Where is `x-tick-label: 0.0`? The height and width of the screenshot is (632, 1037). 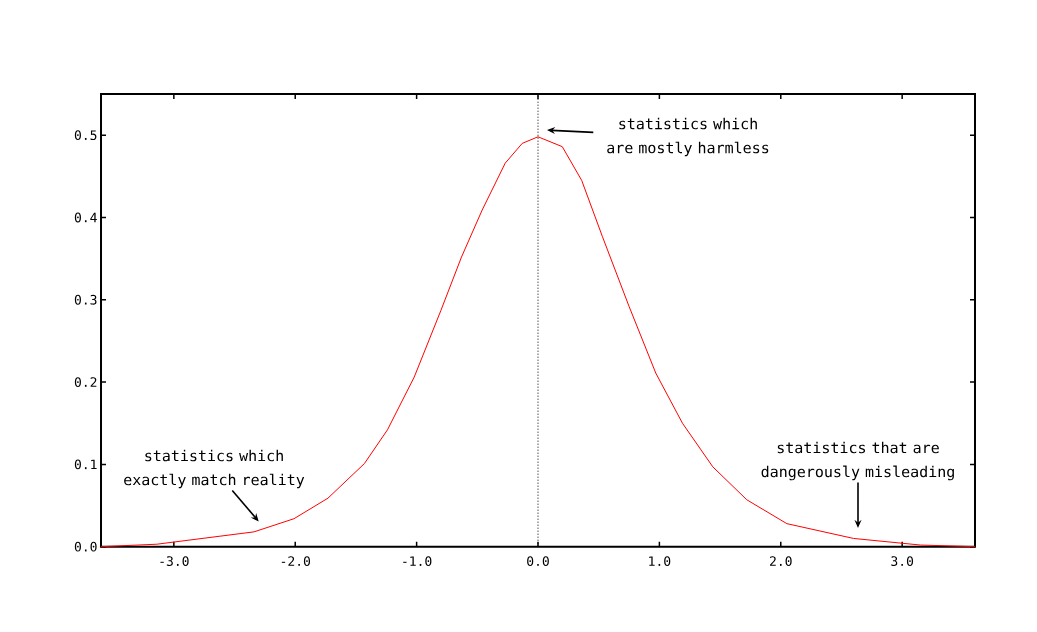
x-tick-label: 0.0 is located at coordinates (538, 561).